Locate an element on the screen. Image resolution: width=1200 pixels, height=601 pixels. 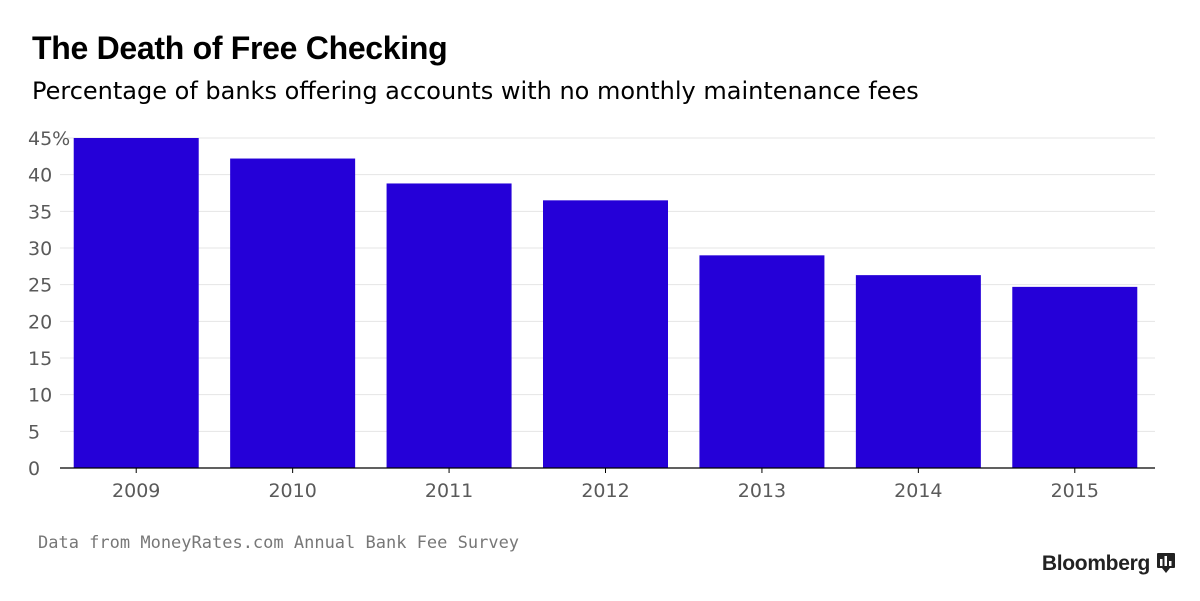
x-tick-label: 2010 is located at coordinates (292, 491).